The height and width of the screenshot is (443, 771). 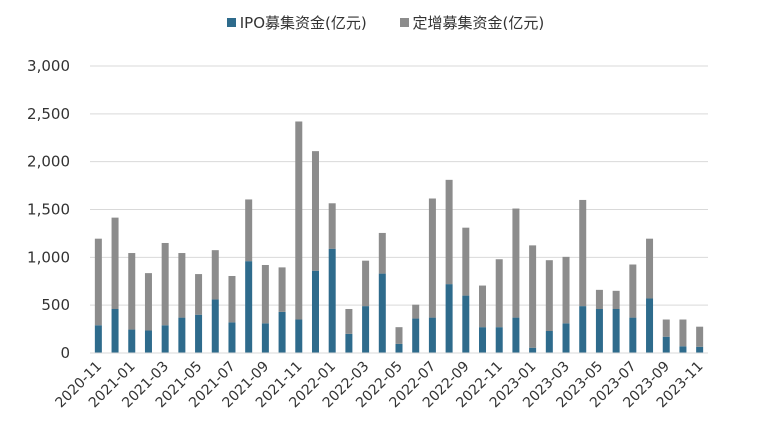 What do you see at coordinates (48, 114) in the screenshot?
I see `y-tick-label: 2,500` at bounding box center [48, 114].